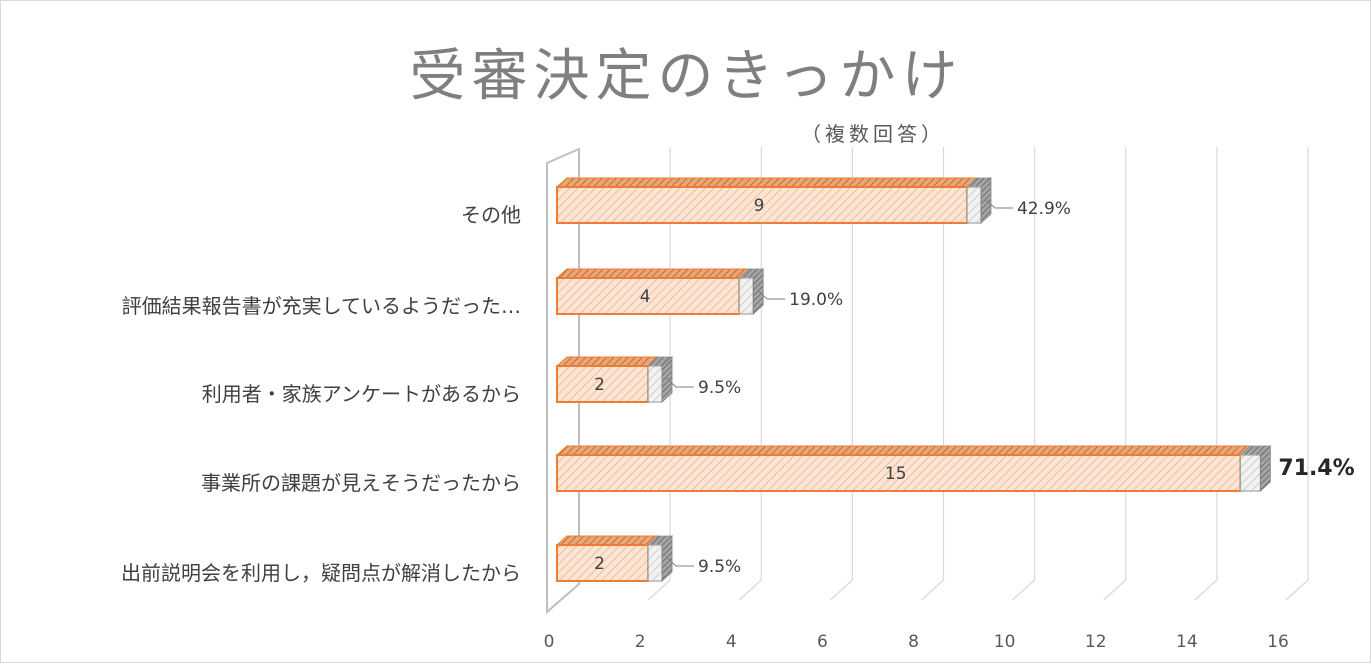 Image resolution: width=1371 pixels, height=664 pixels. Describe the element at coordinates (822, 642) in the screenshot. I see `x-tick-label: 6` at that location.